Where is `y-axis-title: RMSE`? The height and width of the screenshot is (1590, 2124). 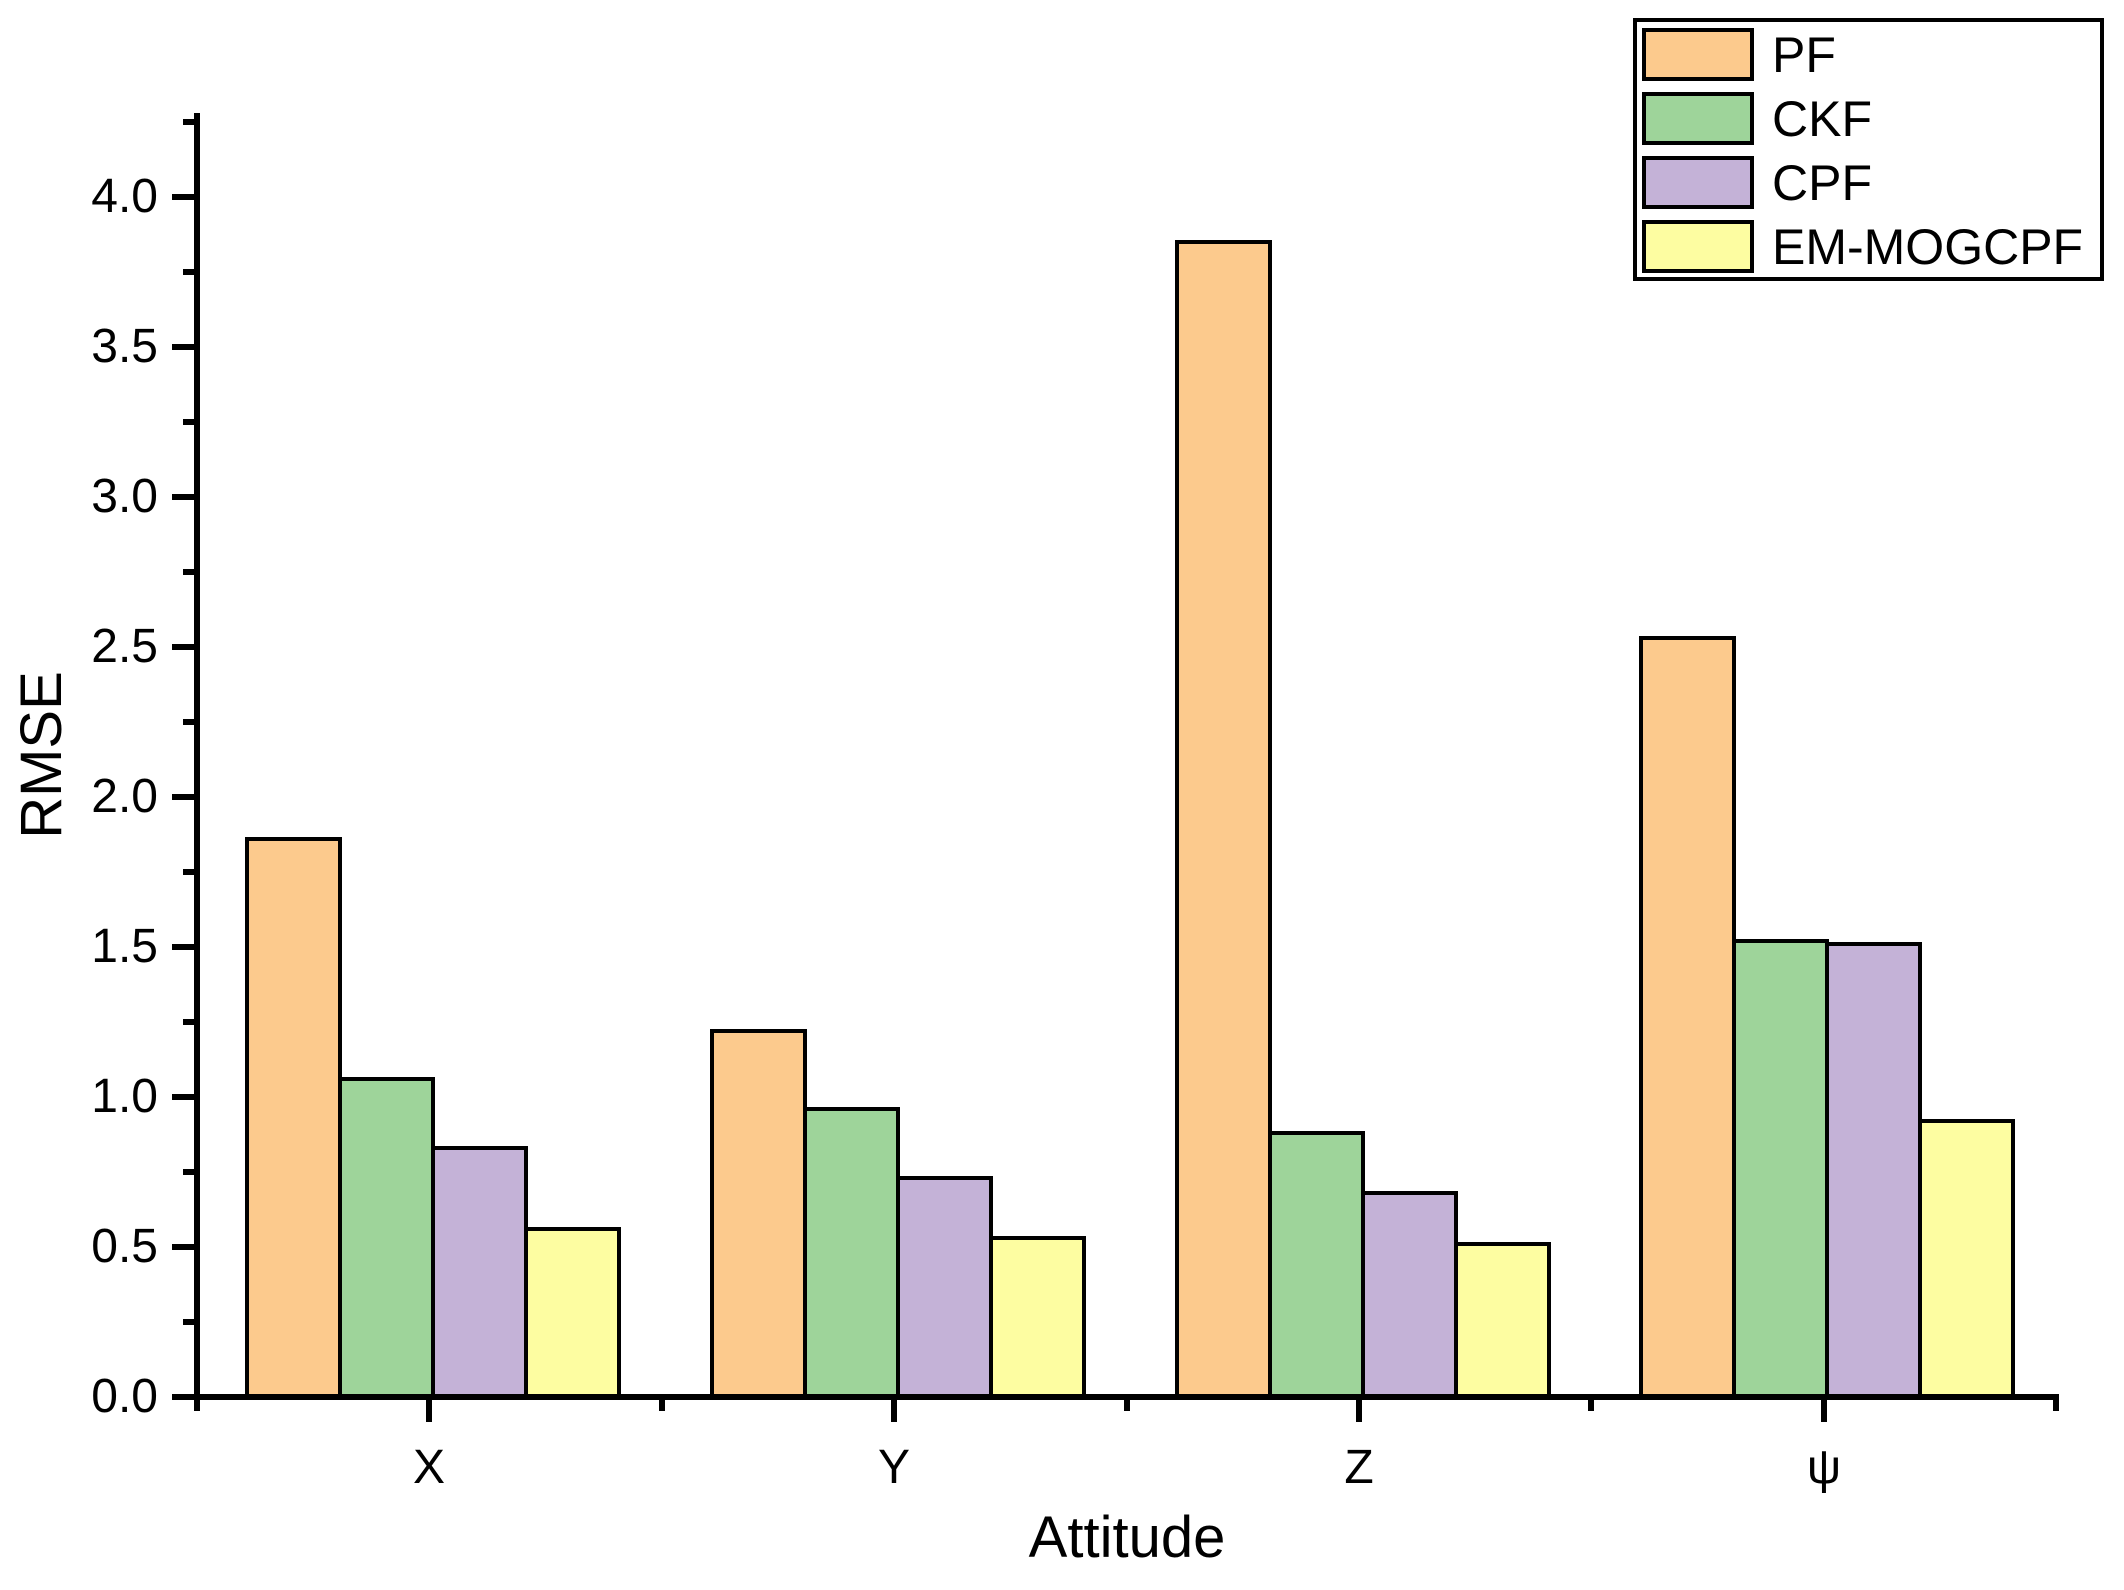 y-axis-title: RMSE is located at coordinates (41, 755).